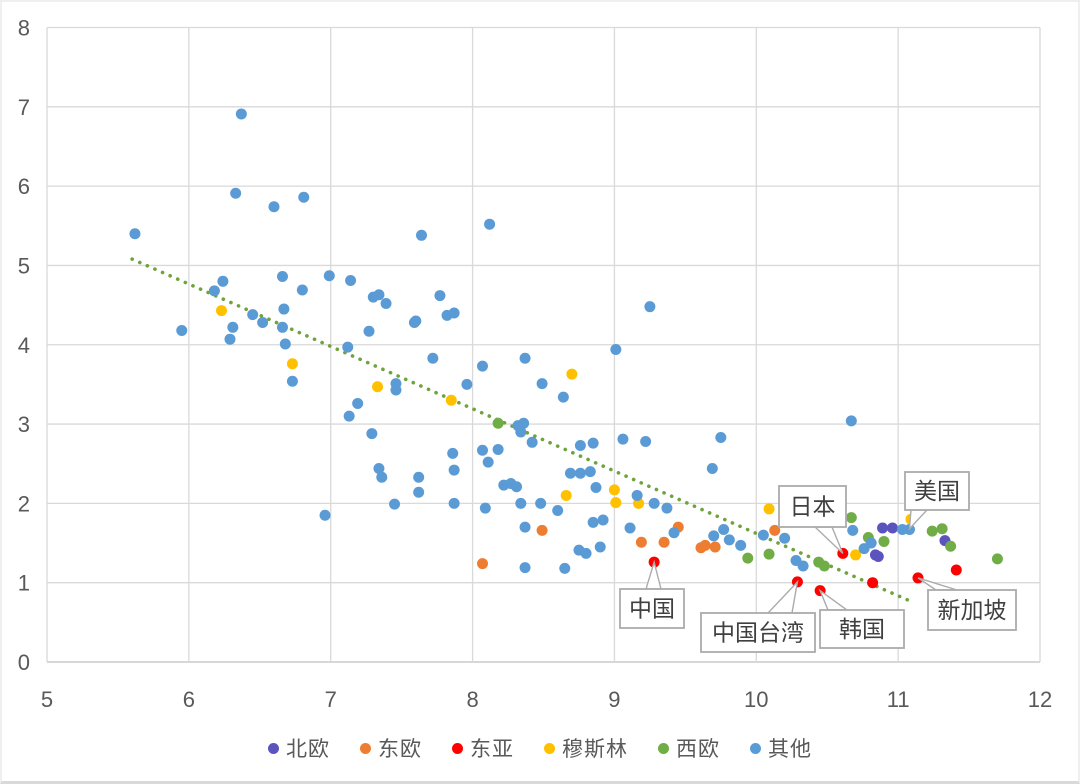 Image resolution: width=1080 pixels, height=784 pixels. I want to click on annotation-中国: 中国, so click(652, 594).